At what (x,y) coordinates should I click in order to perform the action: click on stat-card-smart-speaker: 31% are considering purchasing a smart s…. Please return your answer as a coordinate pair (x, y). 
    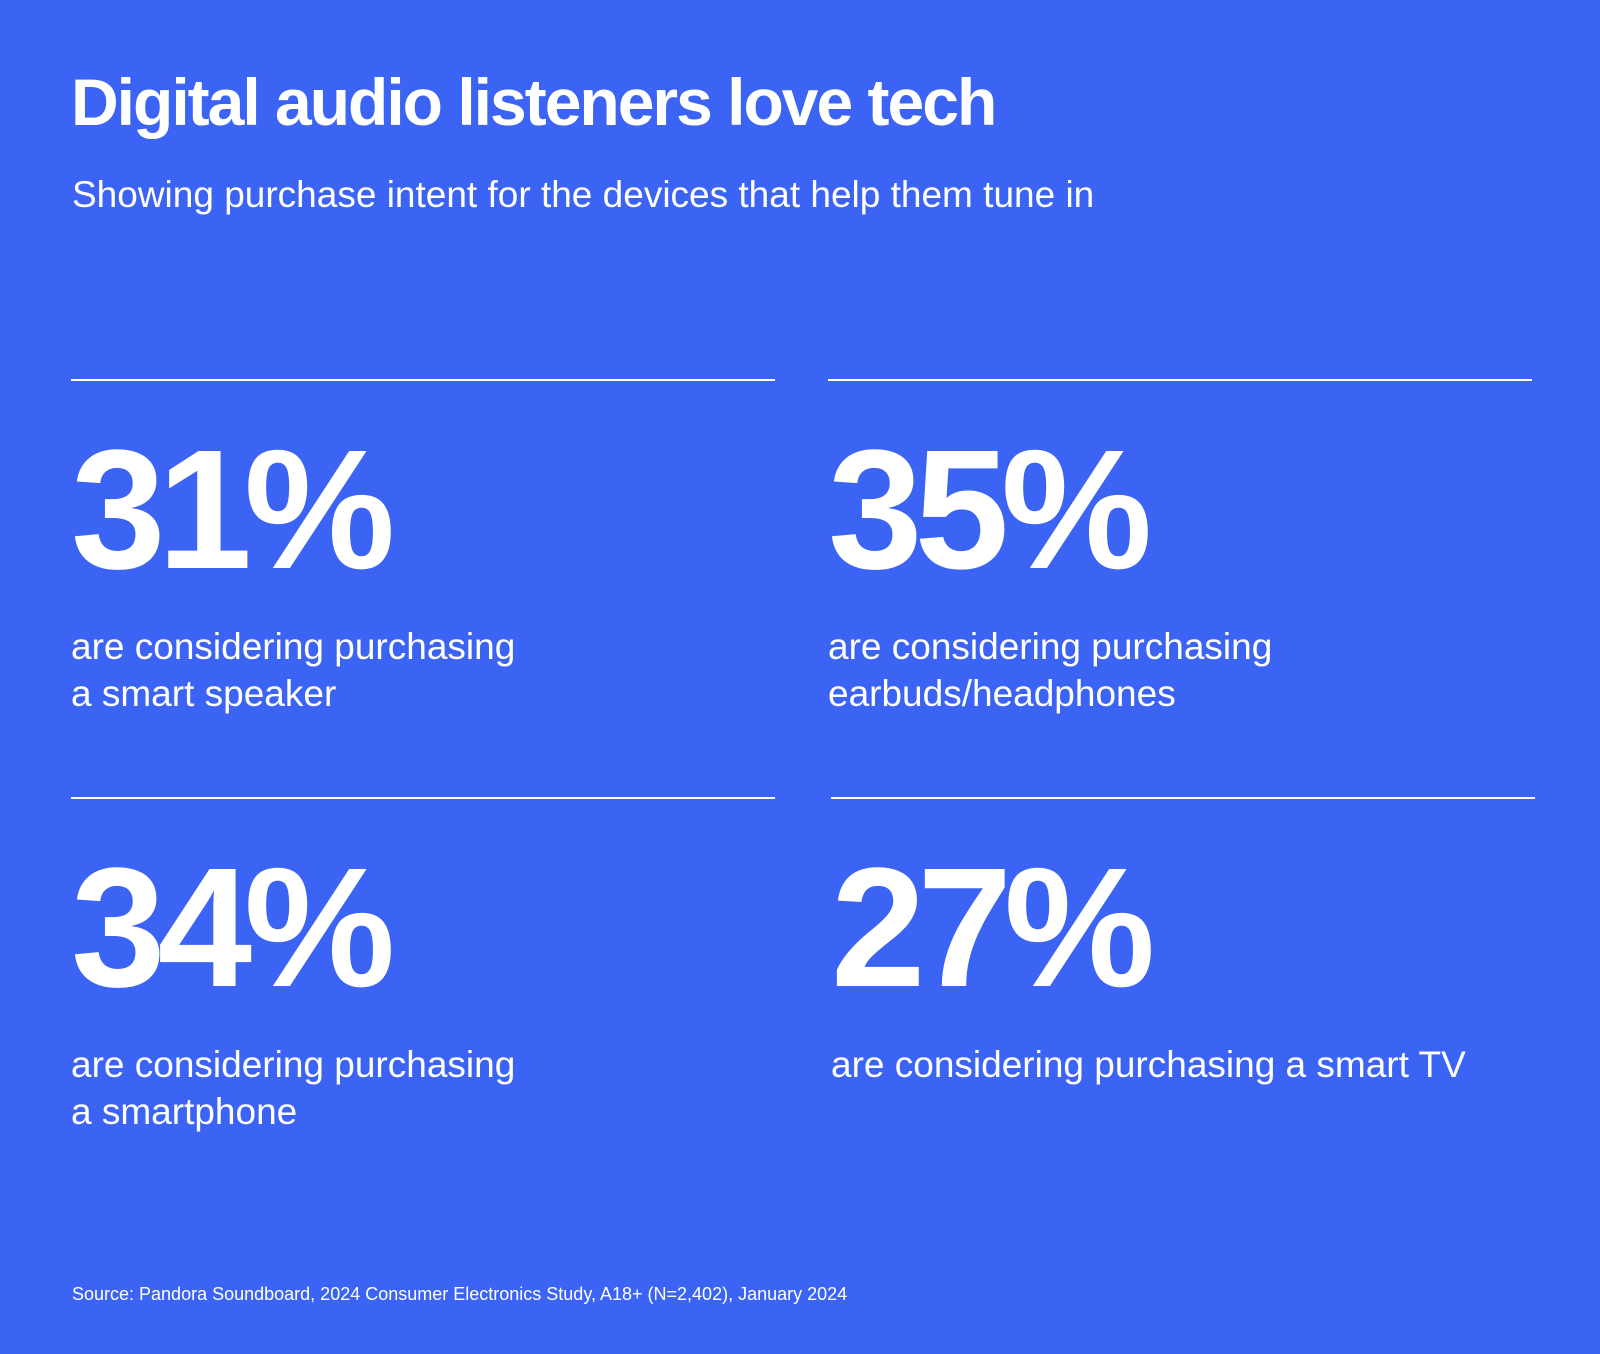
    Looking at the image, I should click on (423, 548).